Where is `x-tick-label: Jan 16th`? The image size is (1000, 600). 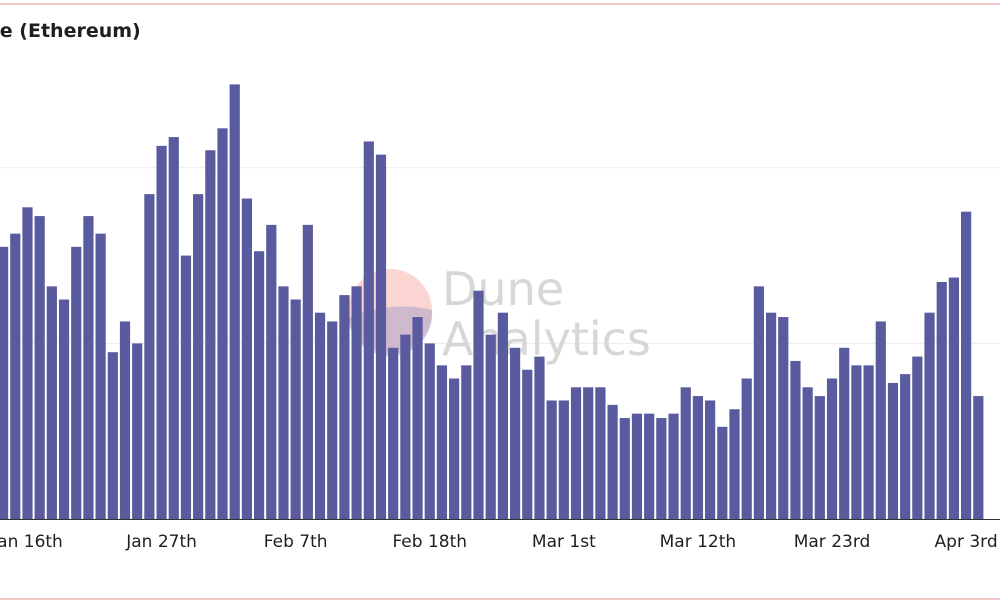 x-tick-label: Jan 16th is located at coordinates (31, 542).